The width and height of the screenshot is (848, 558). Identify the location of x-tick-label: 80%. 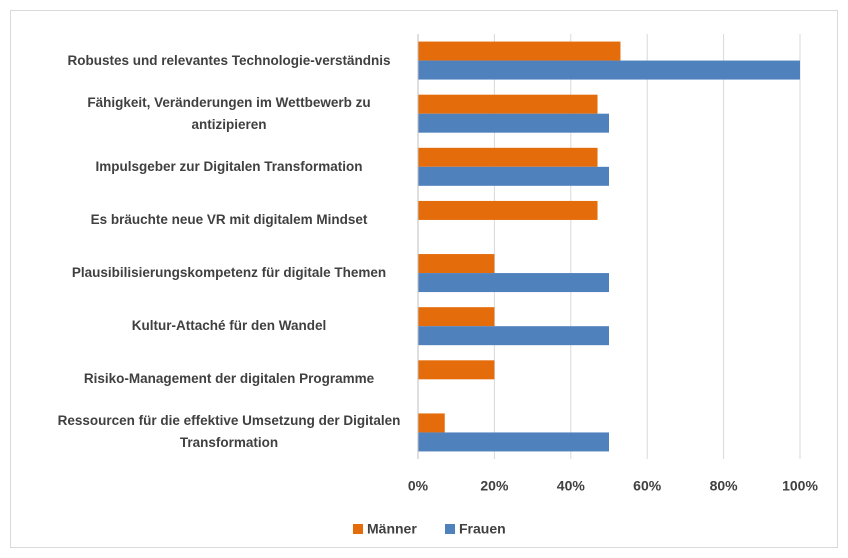
(724, 486).